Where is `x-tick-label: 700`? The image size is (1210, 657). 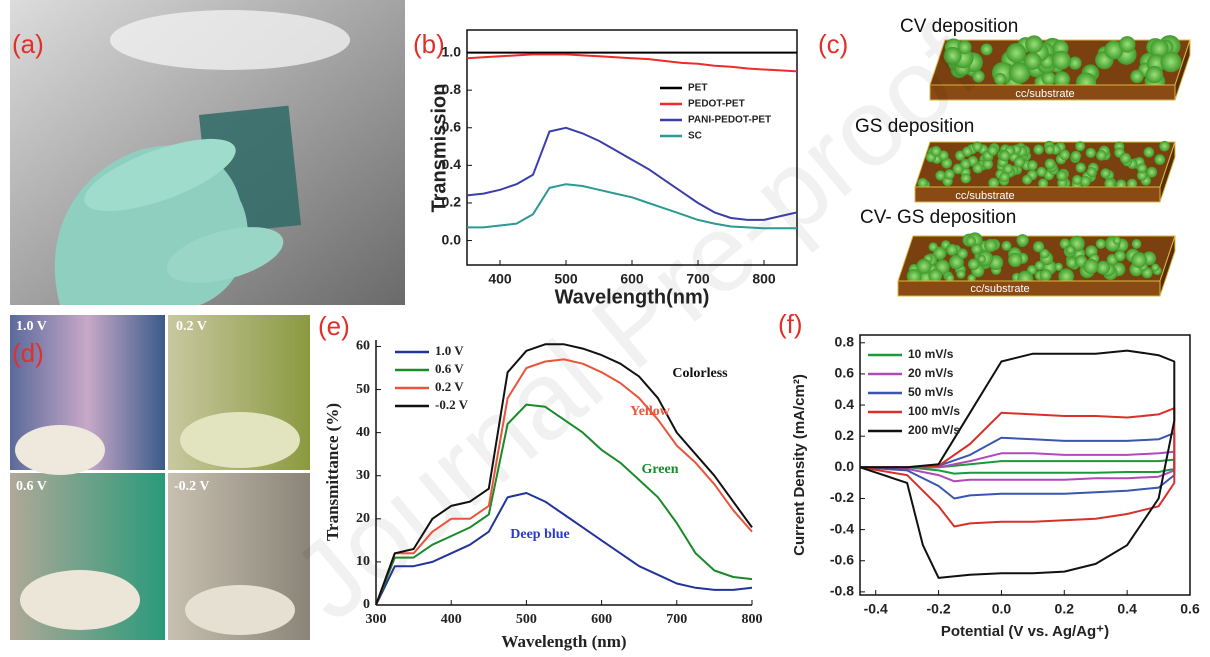 x-tick-label: 700 is located at coordinates (698, 279).